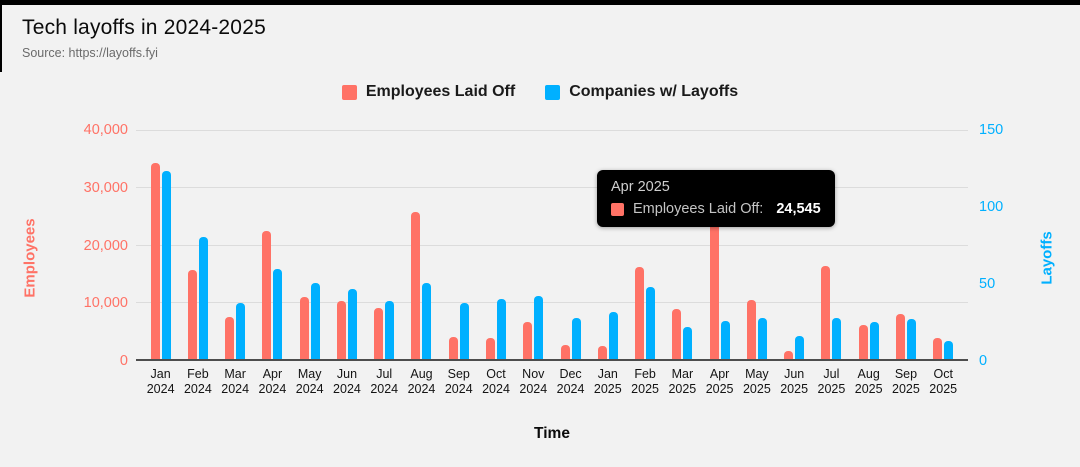 The image size is (1080, 467). I want to click on bar-group-nov-2024, so click(533, 244).